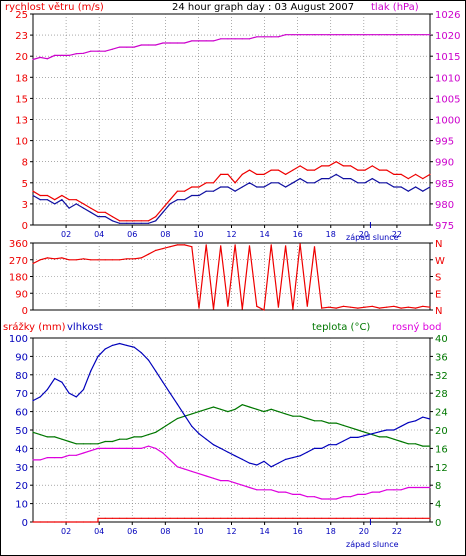 This screenshot has width=466, height=556. What do you see at coordinates (447, 78) in the screenshot?
I see `pressure-tick-label: 1010` at bounding box center [447, 78].